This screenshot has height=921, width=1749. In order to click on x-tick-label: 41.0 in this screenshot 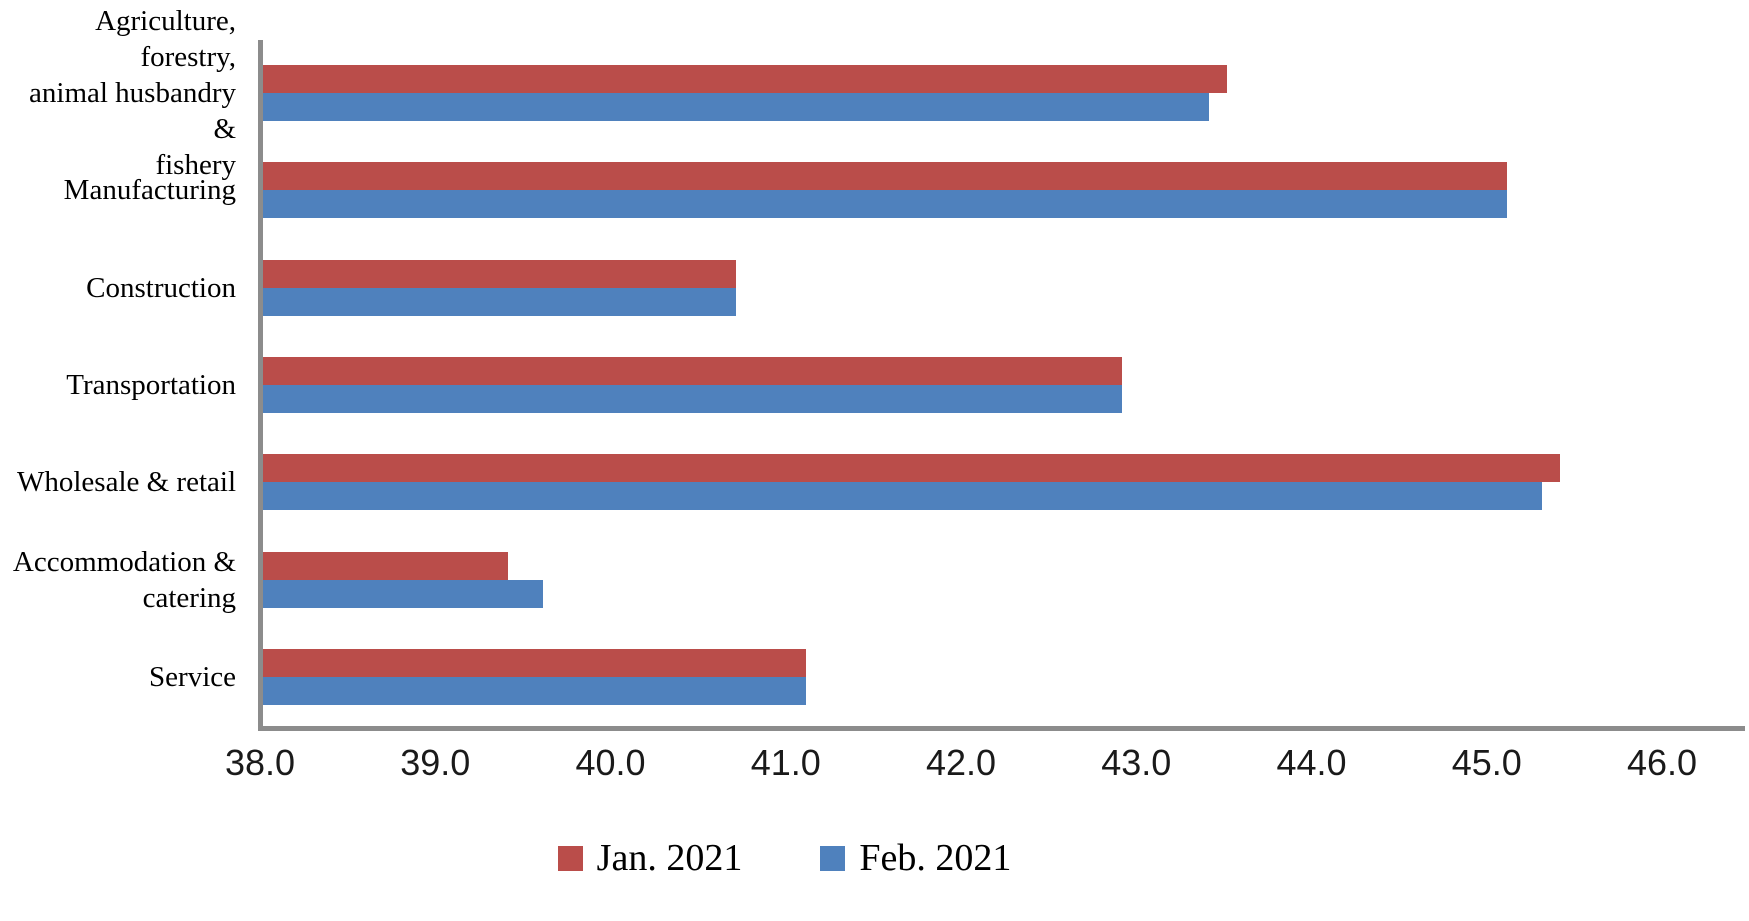, I will do `click(785, 762)`.